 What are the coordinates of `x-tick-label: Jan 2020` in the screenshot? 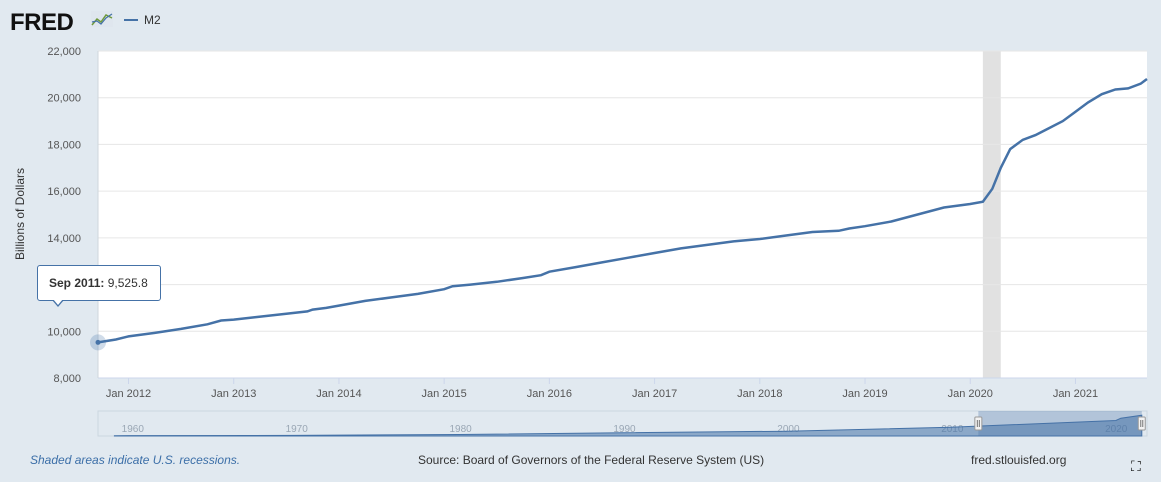 It's located at (970, 394).